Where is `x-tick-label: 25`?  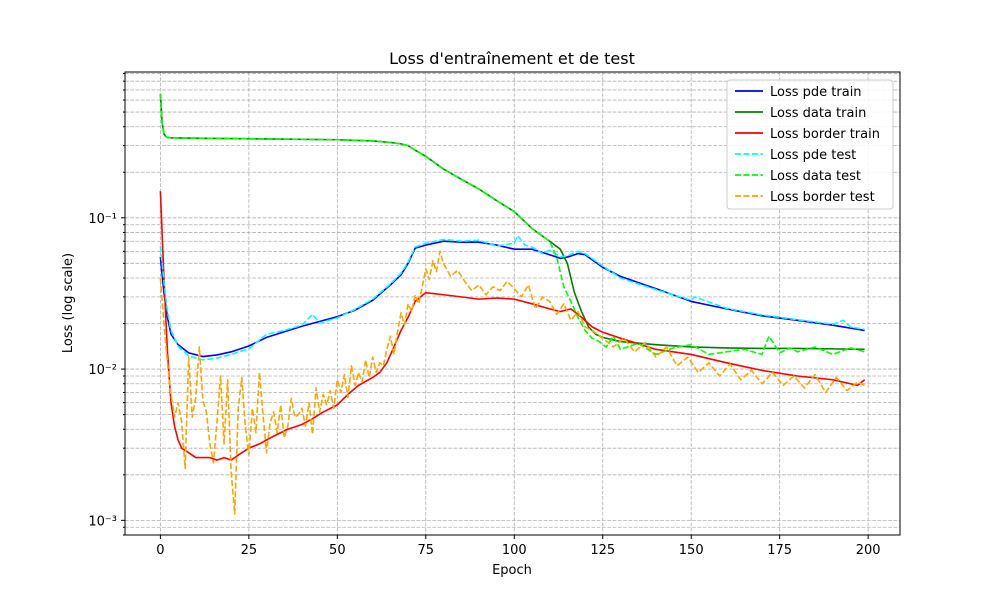
x-tick-label: 25 is located at coordinates (249, 550).